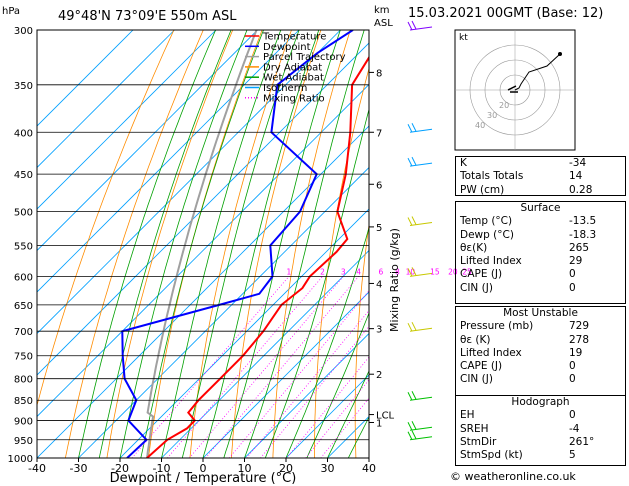  I want to click on index-value: -34, so click(578, 163).